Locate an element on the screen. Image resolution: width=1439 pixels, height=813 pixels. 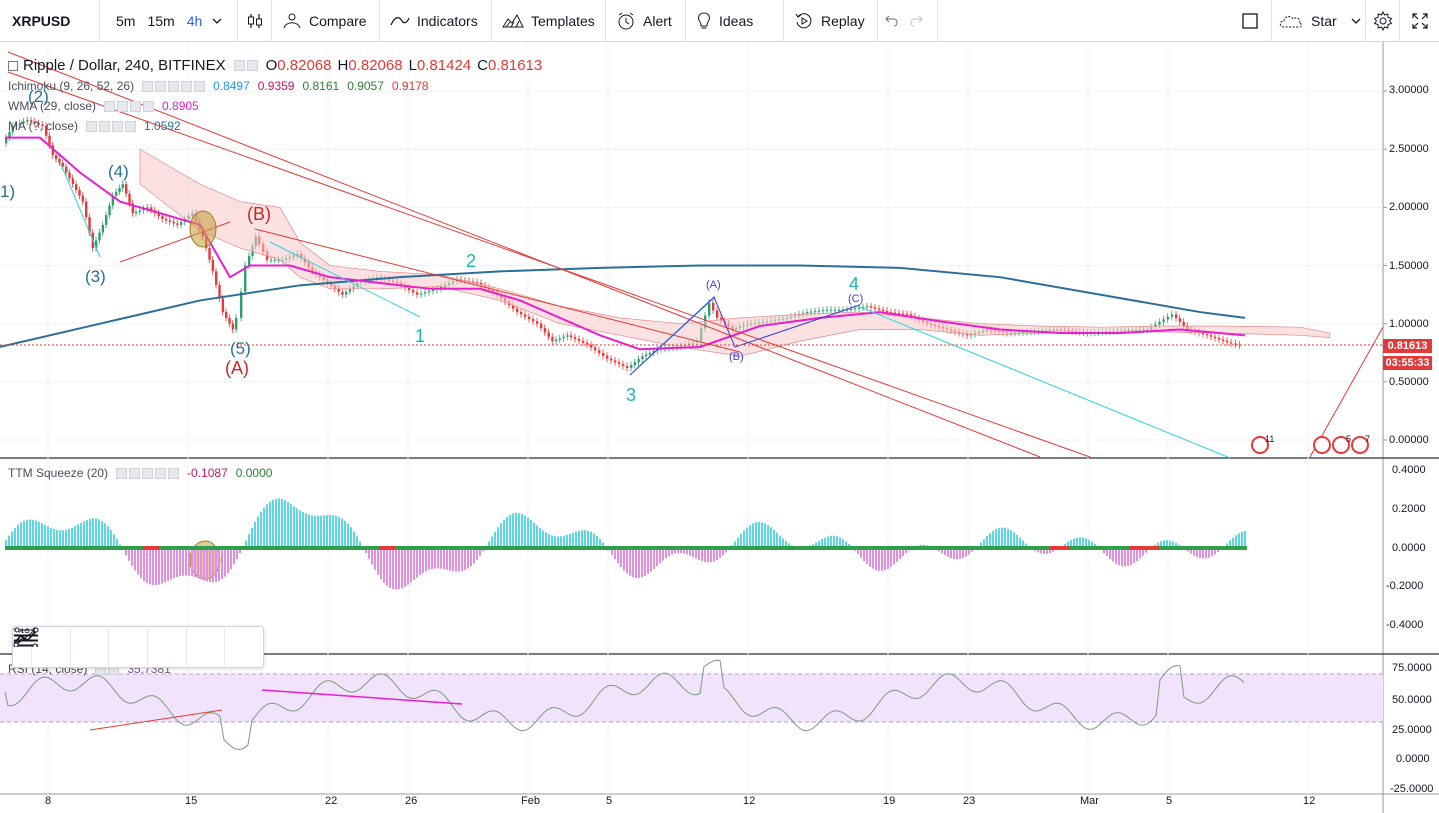
timeframe-15m: 15m is located at coordinates (161, 20).